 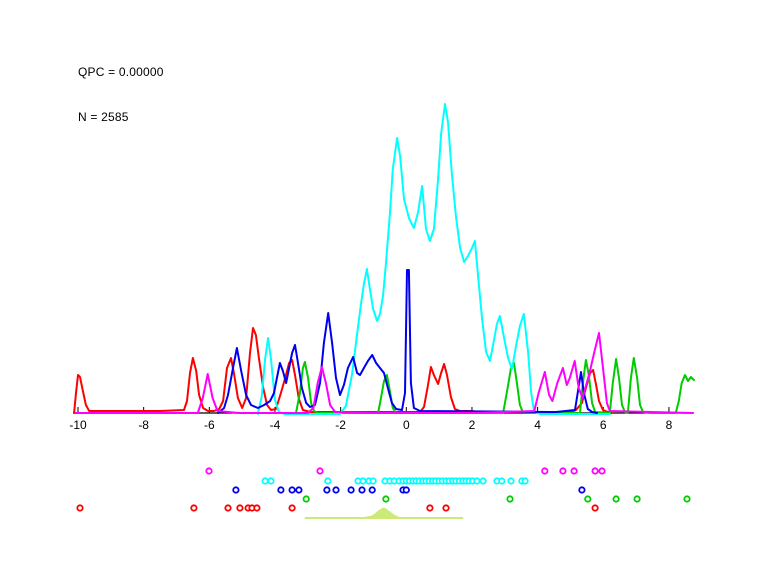 What do you see at coordinates (275, 425) in the screenshot?
I see `x-axis-tick-label: -4` at bounding box center [275, 425].